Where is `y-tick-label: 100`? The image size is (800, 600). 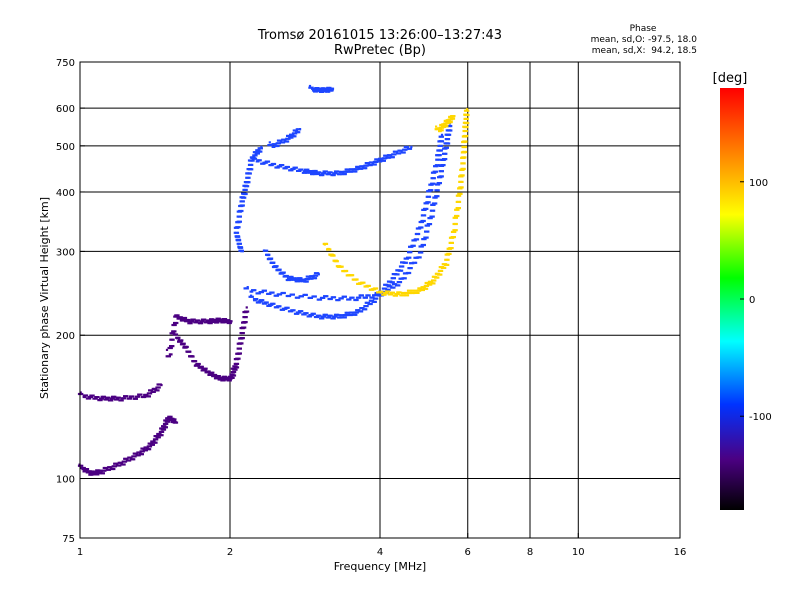 y-tick-label: 100 is located at coordinates (65, 480).